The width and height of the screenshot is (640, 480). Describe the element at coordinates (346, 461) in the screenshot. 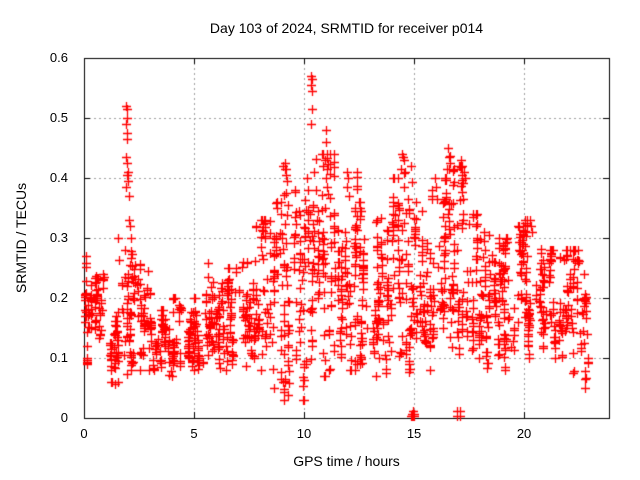

I see `x-axis-label: GPS time / hours` at that location.